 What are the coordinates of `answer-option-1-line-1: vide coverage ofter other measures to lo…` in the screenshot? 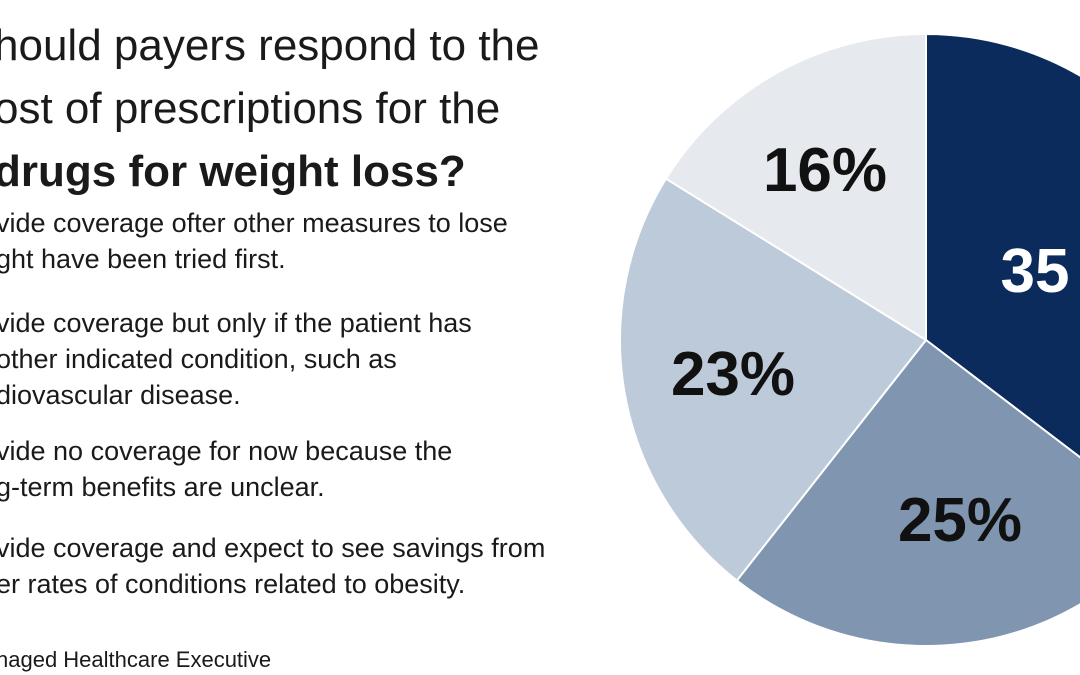 It's located at (254, 223).